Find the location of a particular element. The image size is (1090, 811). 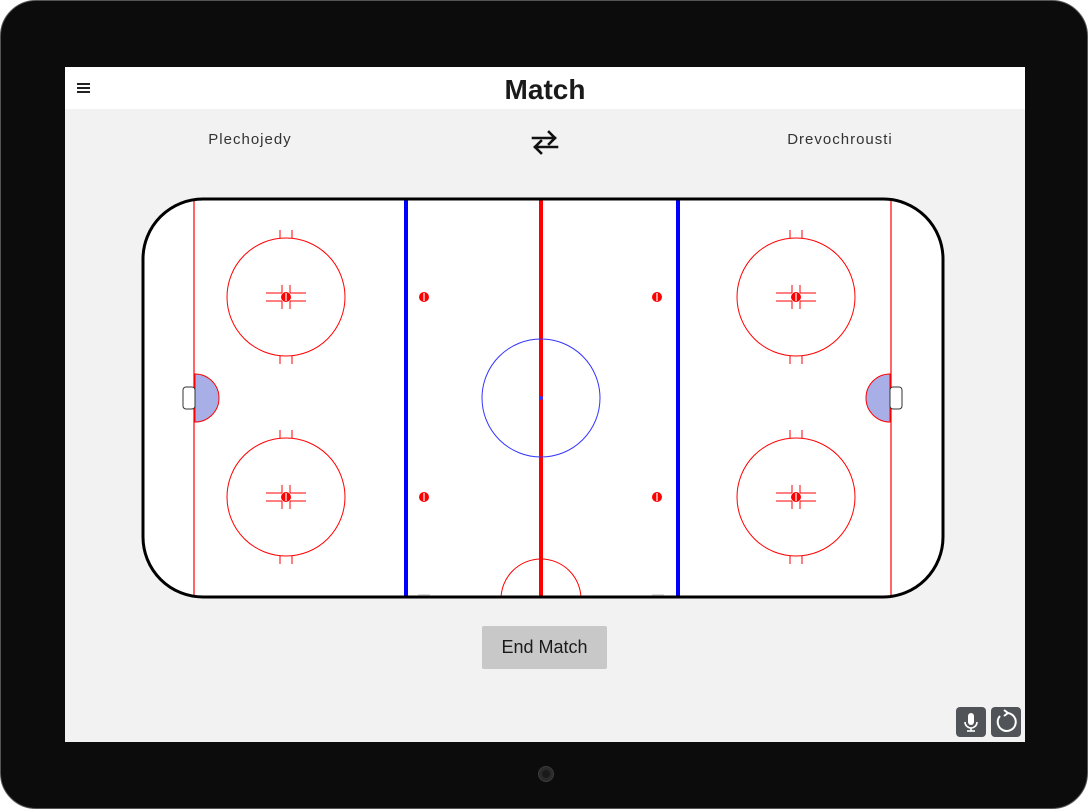

microphone-icon is located at coordinates (971, 722).